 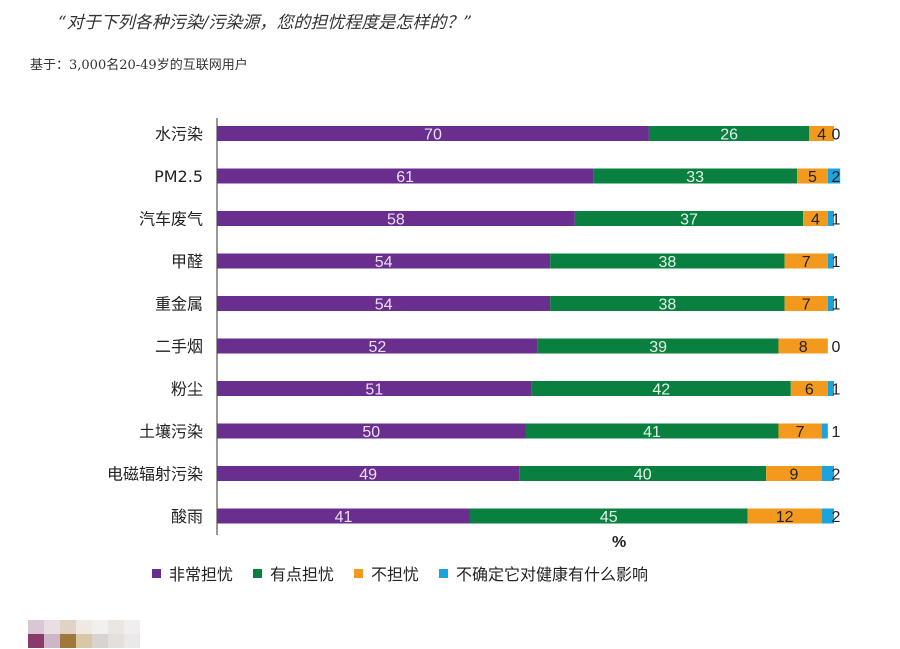 What do you see at coordinates (171, 219) in the screenshot?
I see `category-label: 汽车废气` at bounding box center [171, 219].